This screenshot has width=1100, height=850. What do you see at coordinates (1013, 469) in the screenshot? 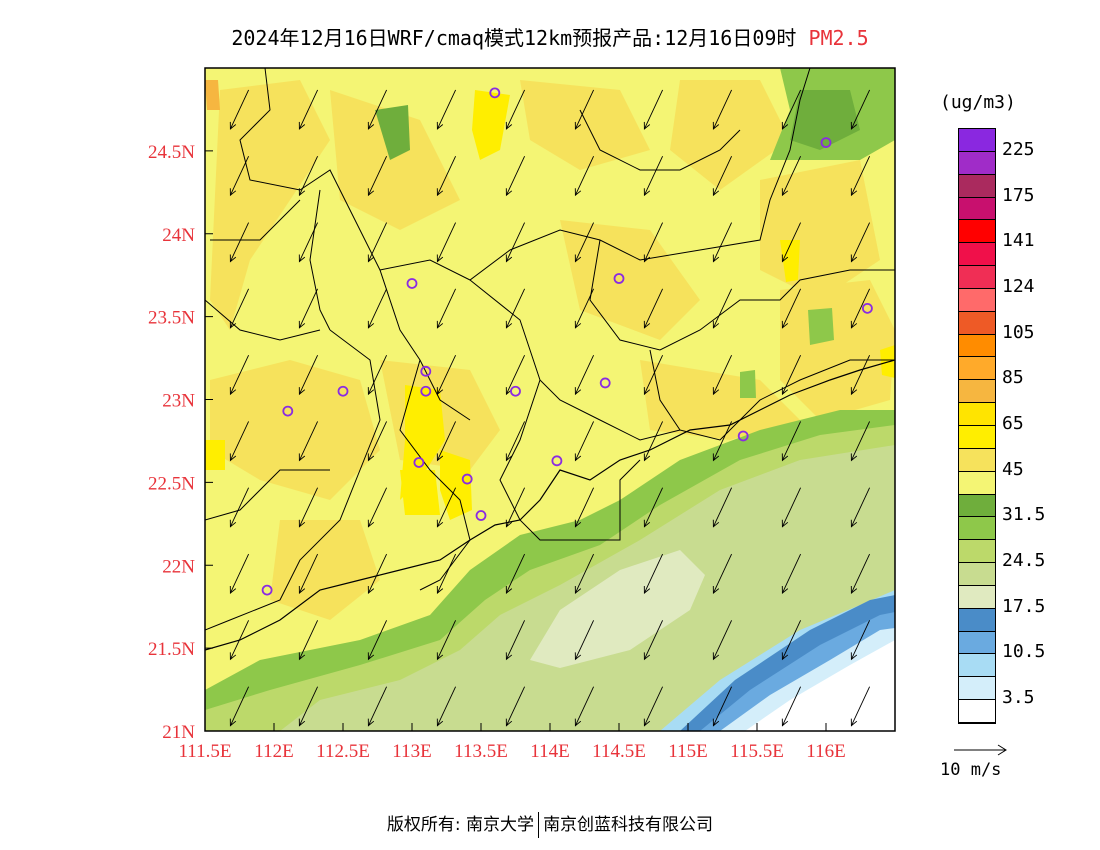
I see `legend-tick-label: 45` at bounding box center [1013, 469].